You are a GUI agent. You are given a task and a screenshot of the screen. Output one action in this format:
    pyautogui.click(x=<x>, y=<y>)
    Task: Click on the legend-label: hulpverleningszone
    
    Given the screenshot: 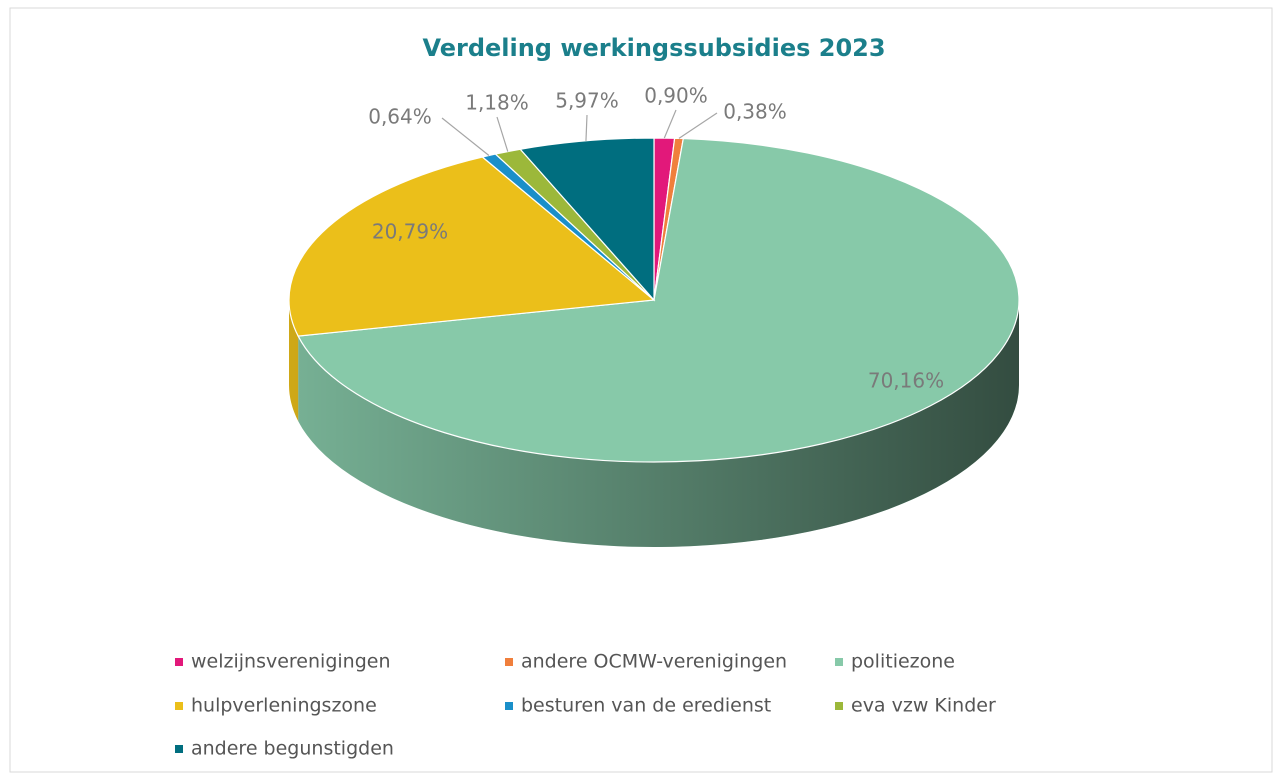 What is the action you would take?
    pyautogui.click(x=284, y=706)
    